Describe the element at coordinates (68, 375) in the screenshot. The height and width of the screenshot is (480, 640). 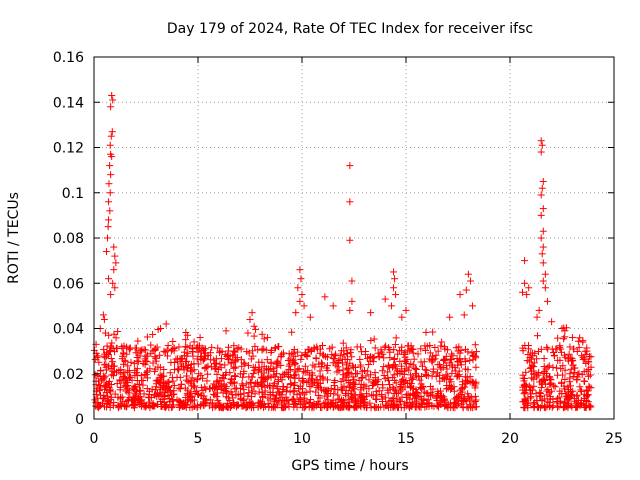
I see `y-tick-label: 0.02` at that location.